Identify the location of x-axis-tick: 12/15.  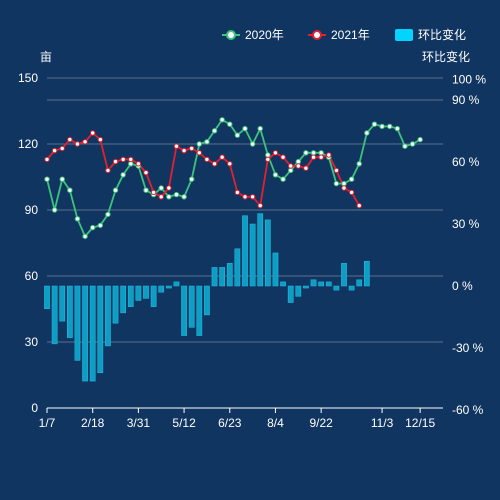
(420, 423).